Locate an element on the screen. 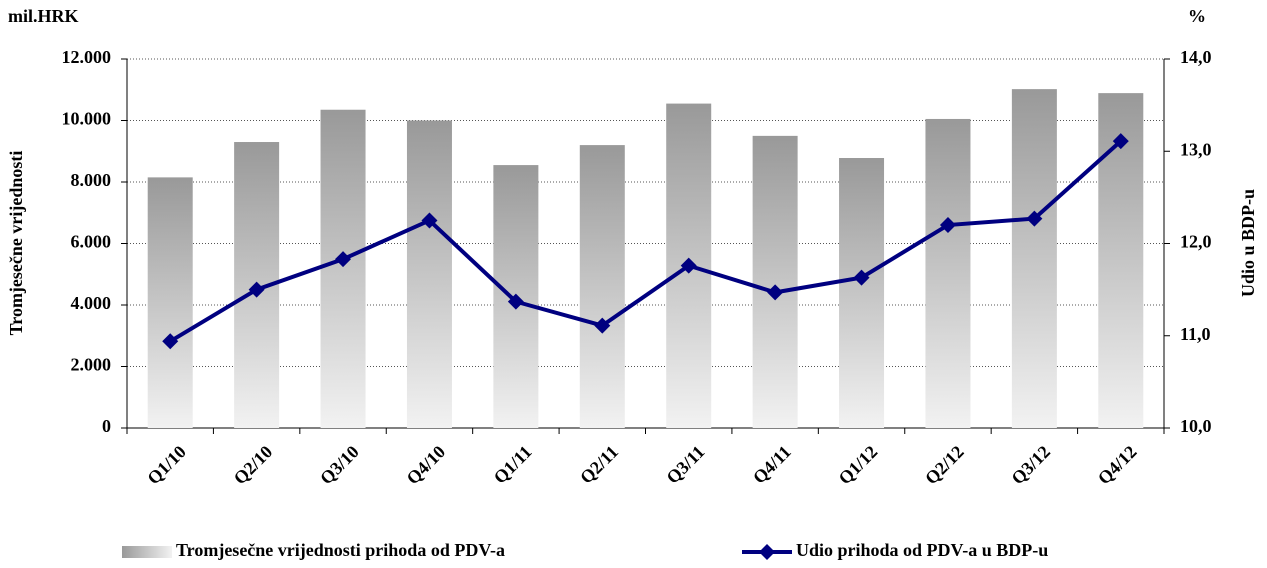  x-tick-label: Q1/11 is located at coordinates (513, 465).